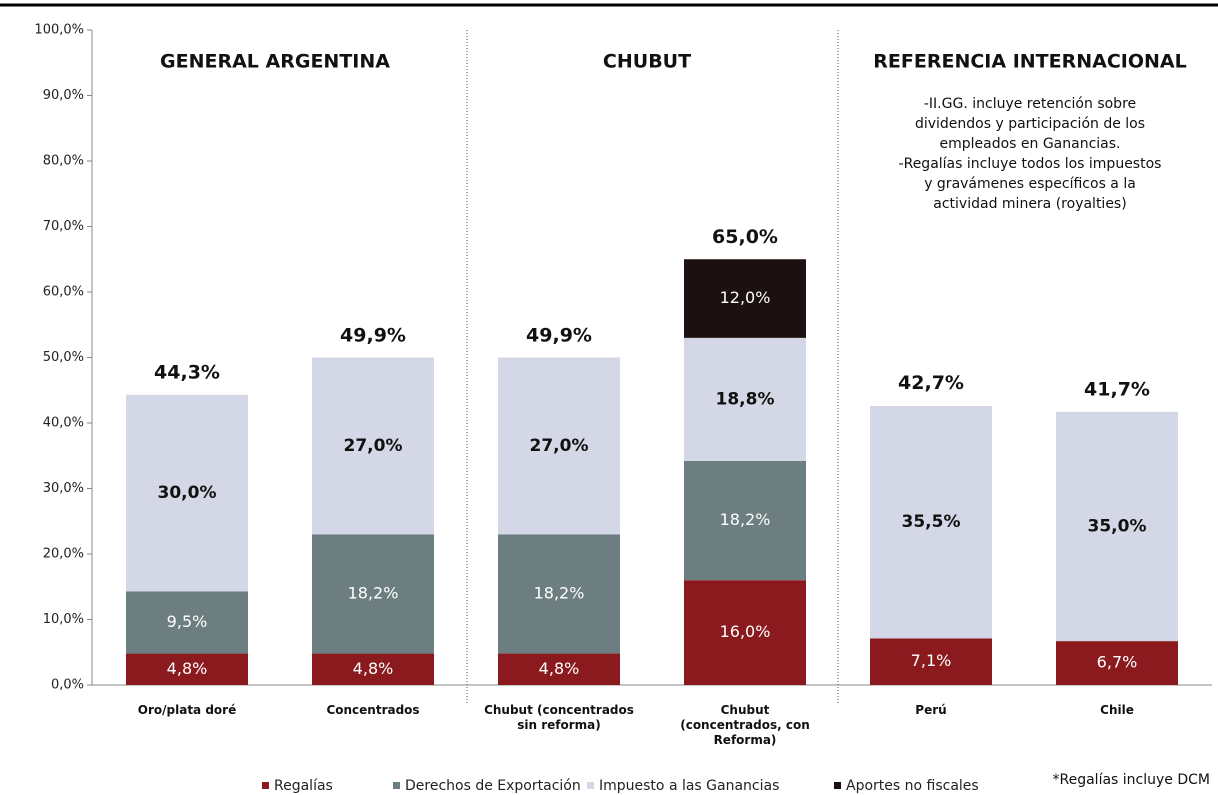 This screenshot has width=1218, height=795. I want to click on x-tick-label: Chubut (concentrados sin reforma), so click(559, 717).